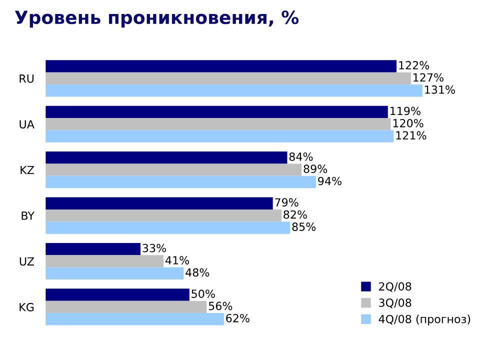 The image size is (480, 340). Describe the element at coordinates (28, 216) in the screenshot. I see `y-tick-label: BY` at that location.